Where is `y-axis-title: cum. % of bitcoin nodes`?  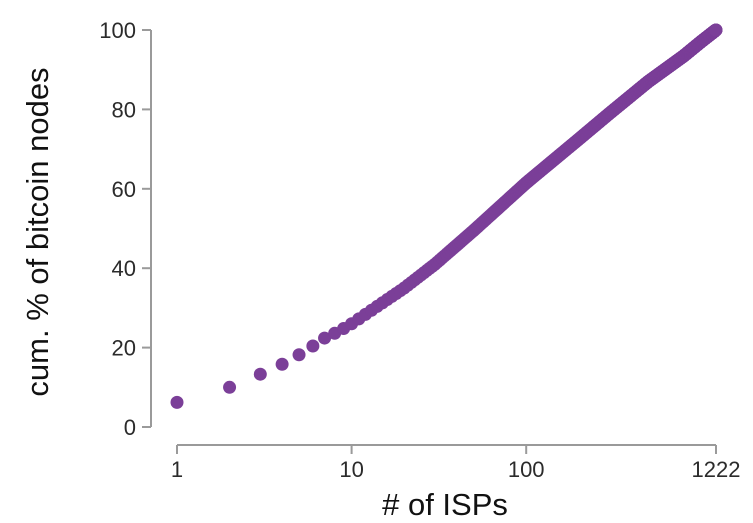
y-axis-title: cum. % of bitcoin nodes is located at coordinates (37, 231).